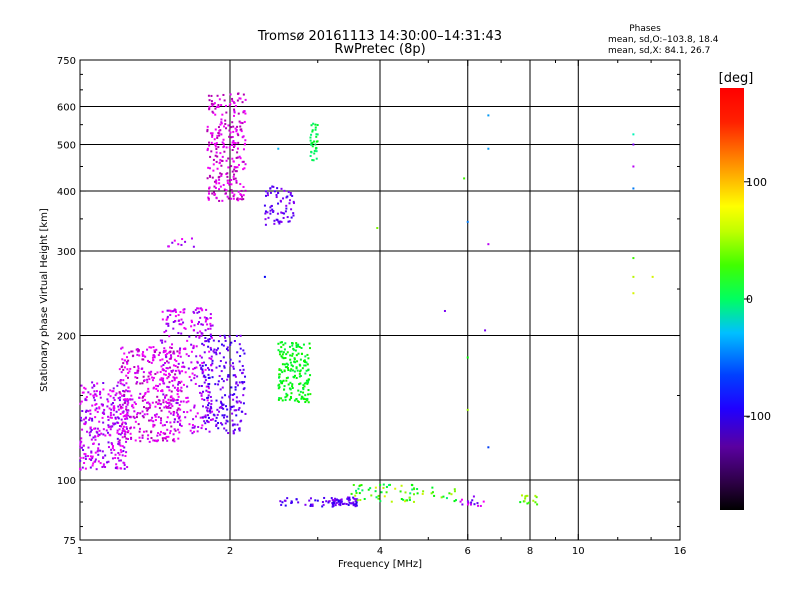 Image resolution: width=800 pixels, height=600 pixels. What do you see at coordinates (578, 551) in the screenshot?
I see `x-tick-label: 10` at bounding box center [578, 551].